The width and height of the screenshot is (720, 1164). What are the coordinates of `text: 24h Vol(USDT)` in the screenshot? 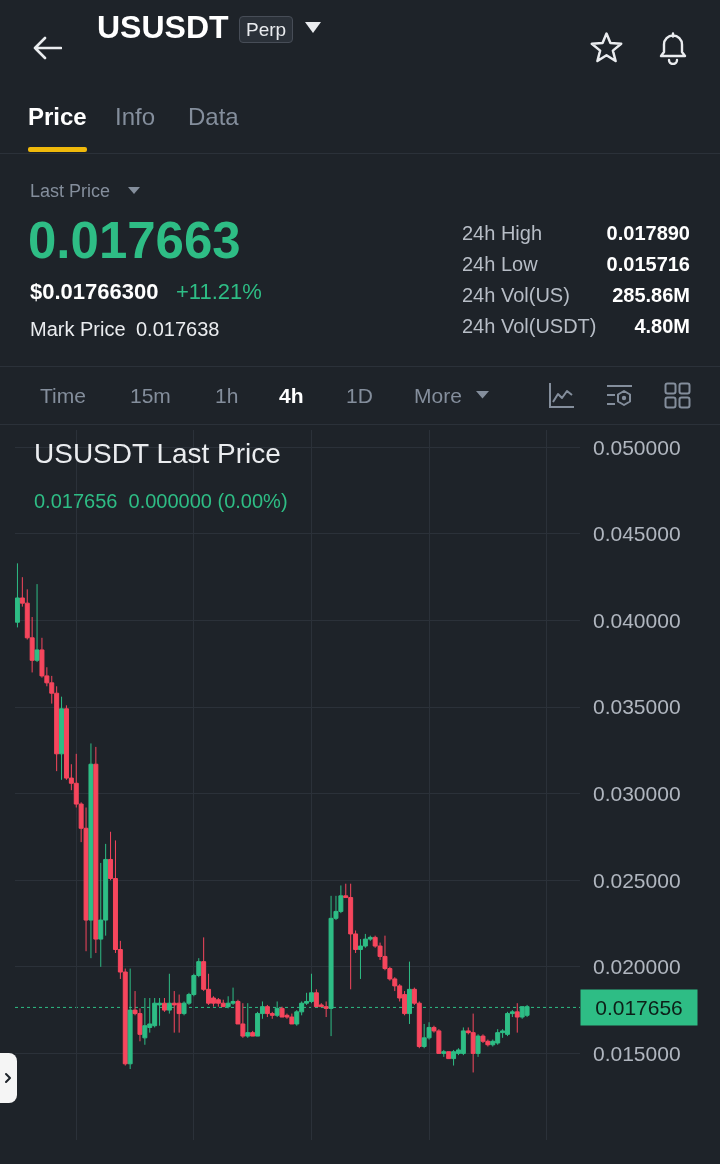 It's located at (529, 326).